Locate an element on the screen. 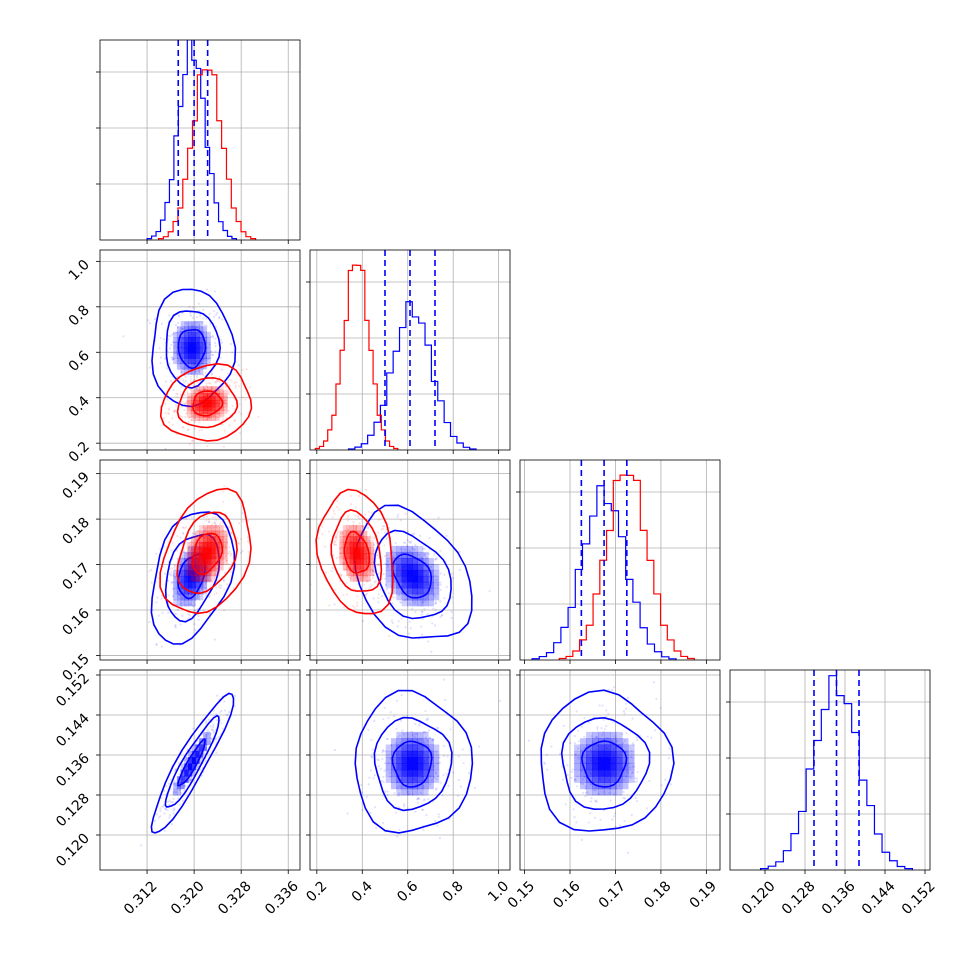 This screenshot has height=970, width=970. y-ticks: 0.2 0.4 0.6 0.8 1.0 is located at coordinates (83, 361).